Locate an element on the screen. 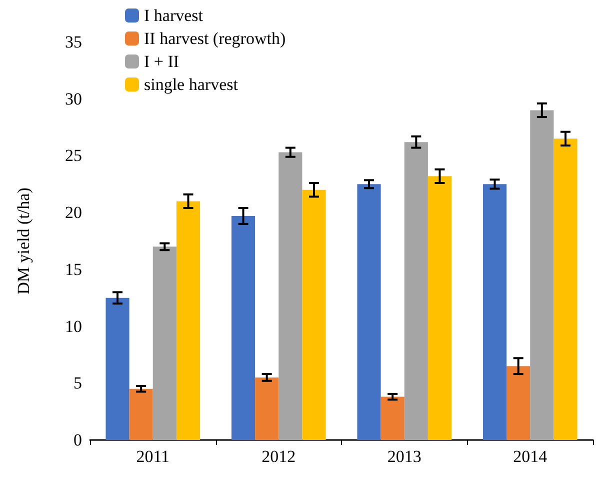  x-tick-label: 2014 is located at coordinates (530, 456).